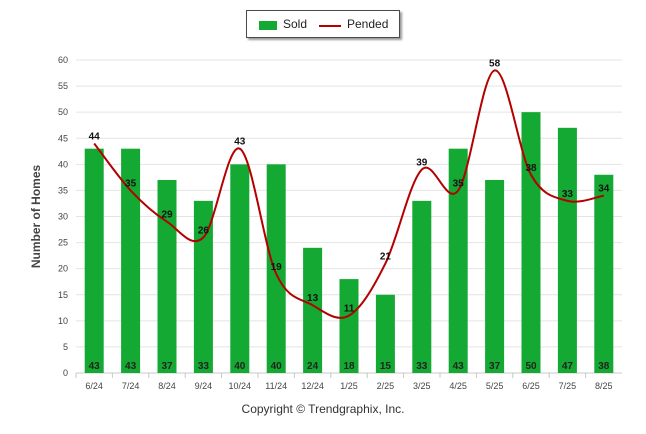  Describe the element at coordinates (63, 269) in the screenshot. I see `y-tick-label: 20` at that location.